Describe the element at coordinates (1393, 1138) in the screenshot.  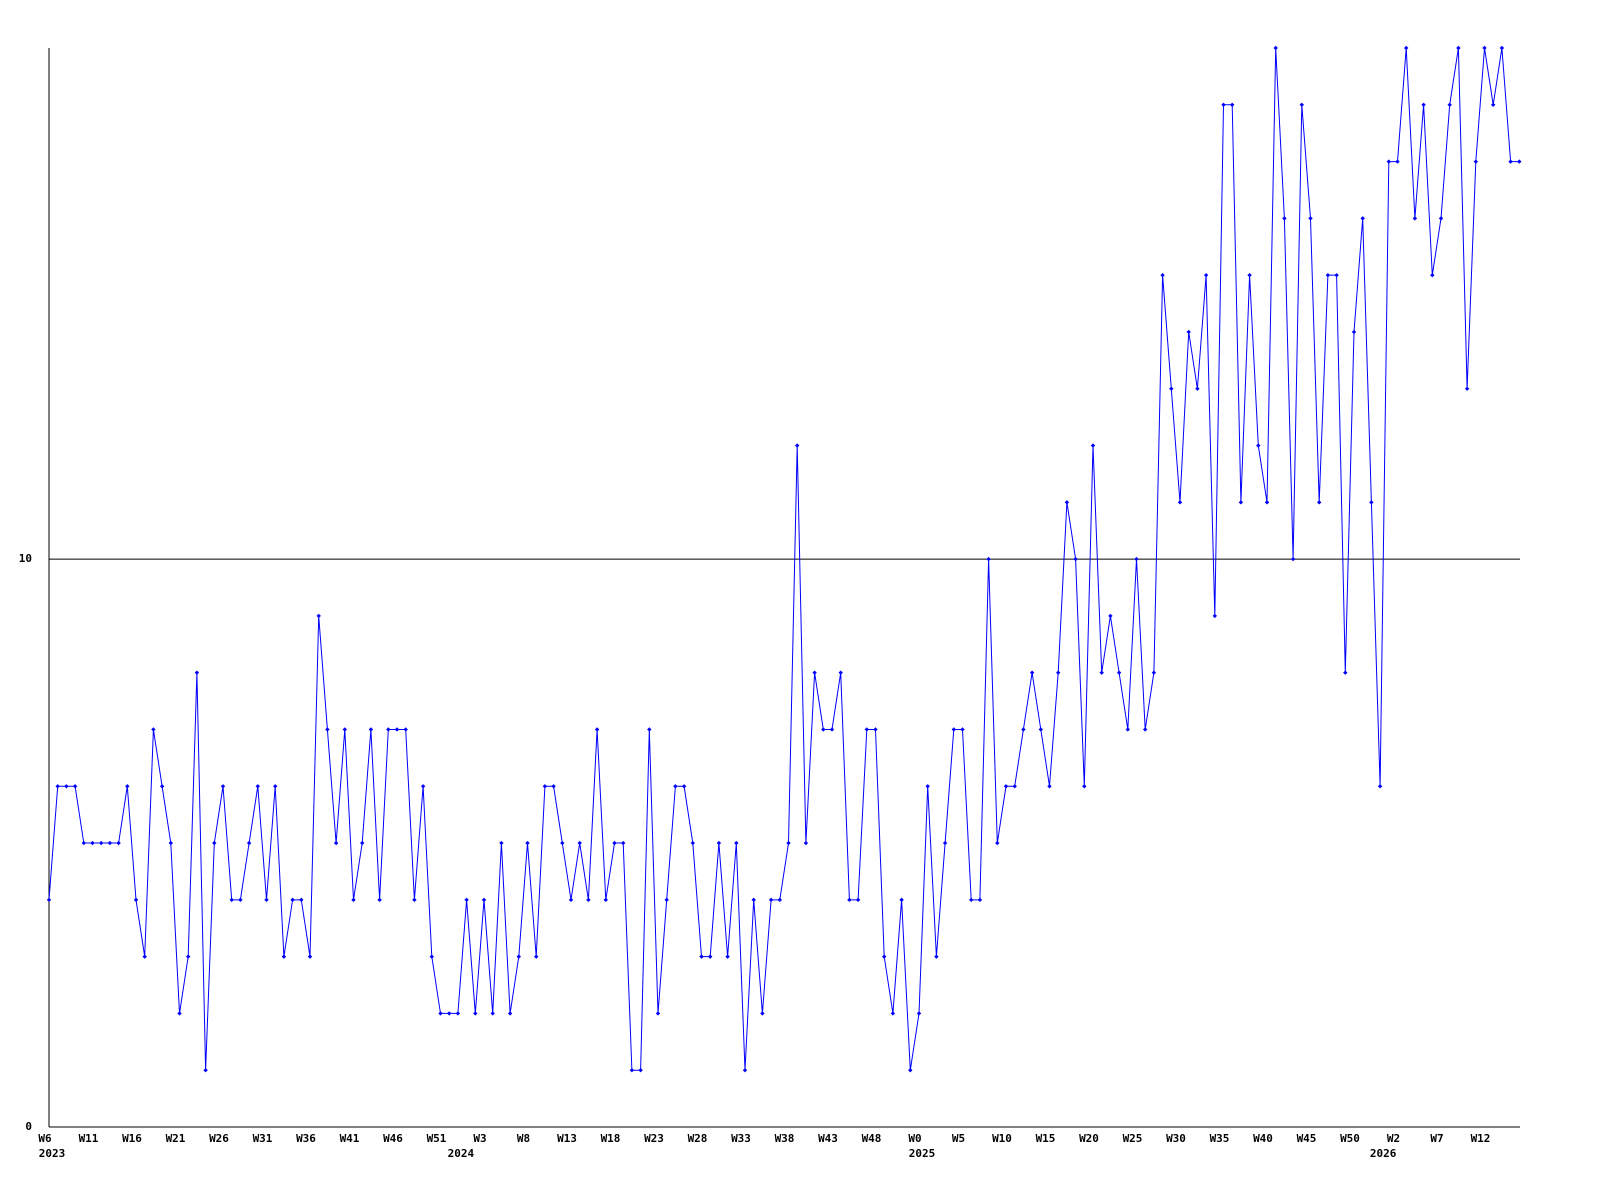
I see `x-tick-label: W2` at that location.